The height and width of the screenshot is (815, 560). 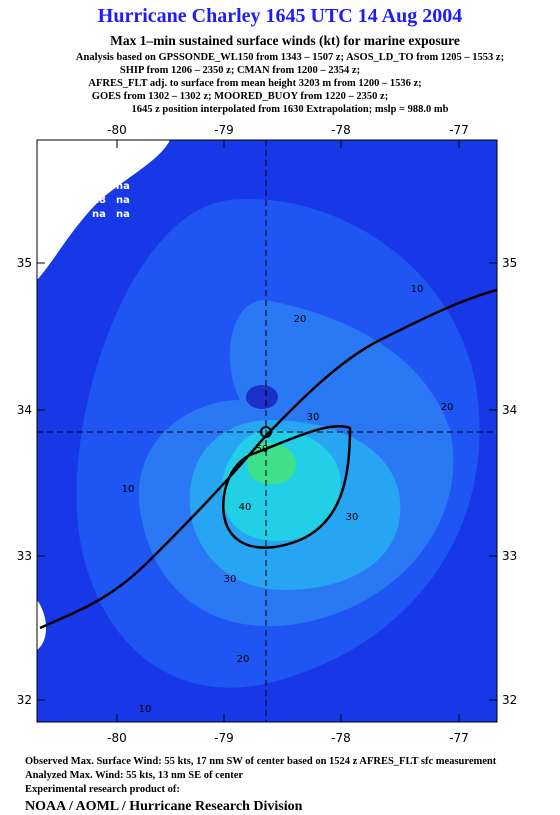 What do you see at coordinates (108, 147) in the screenshot?
I see `legend-header: (NM)` at bounding box center [108, 147].